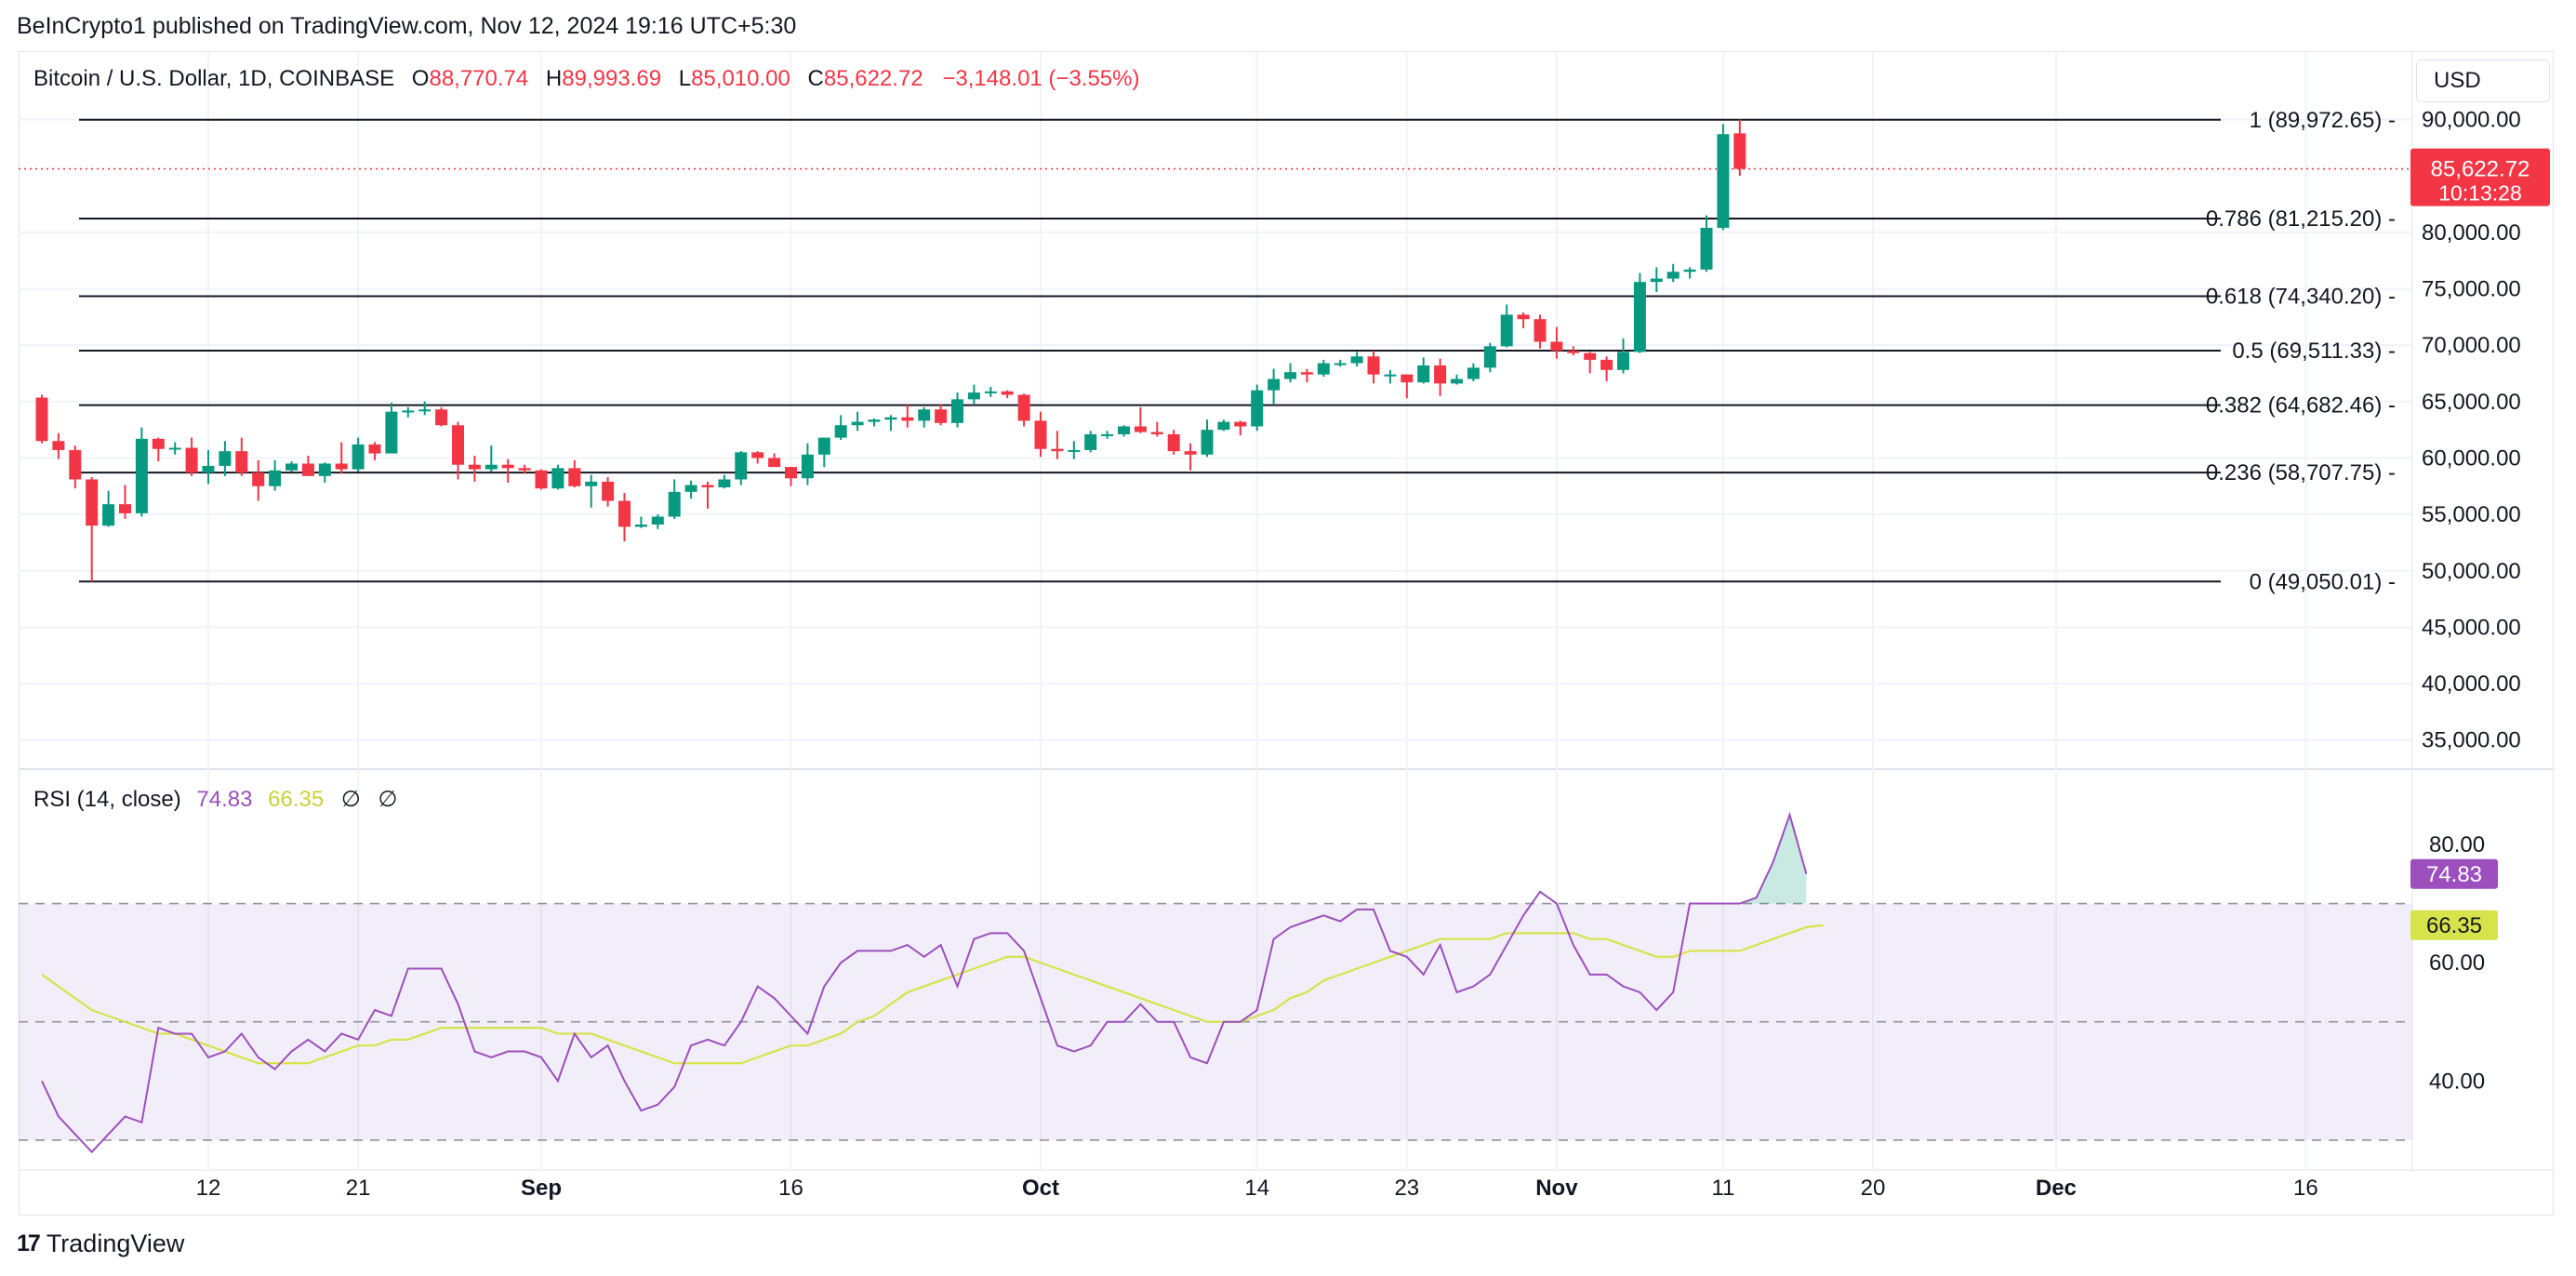 This screenshot has width=2576, height=1276. What do you see at coordinates (29, 1243) in the screenshot?
I see `tradingview-logo-icon: 17` at bounding box center [29, 1243].